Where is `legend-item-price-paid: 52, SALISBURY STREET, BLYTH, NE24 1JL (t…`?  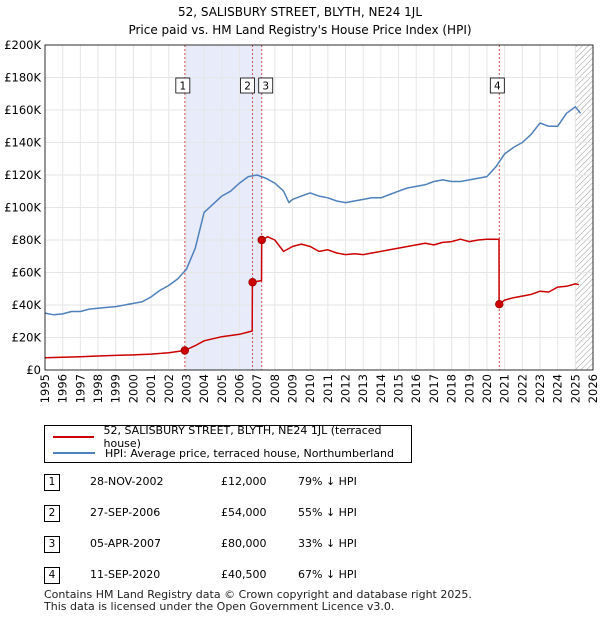
legend-item-price-paid: 52, SALISBURY STREET, BLYTH, NE24 1JL (t… is located at coordinates (232, 437).